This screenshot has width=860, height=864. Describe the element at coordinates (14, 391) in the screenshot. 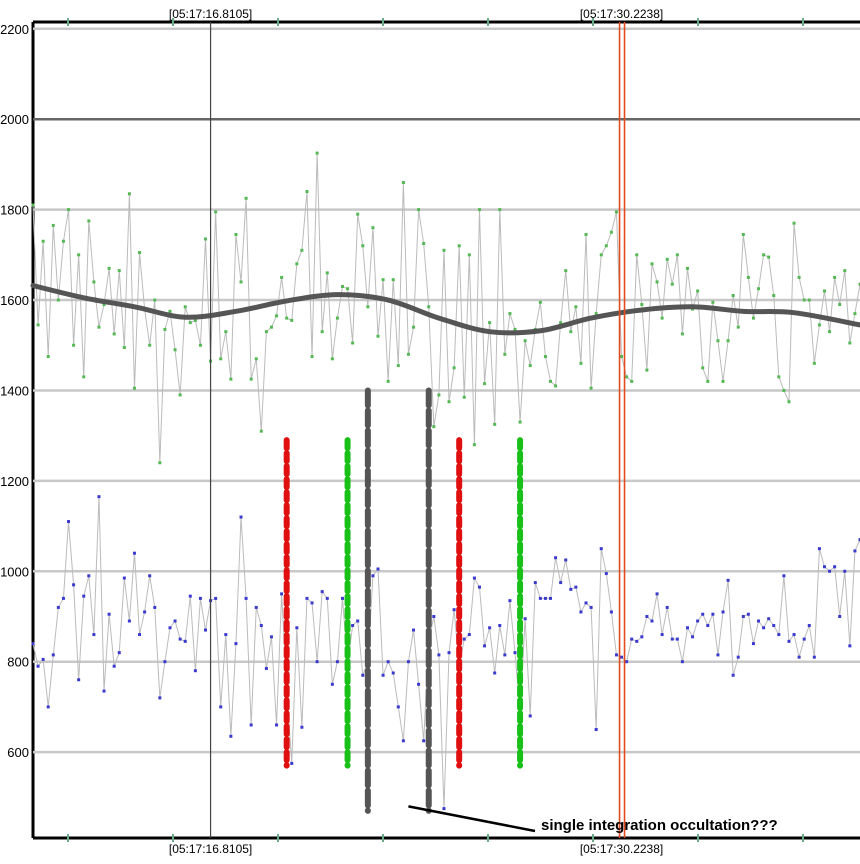

I see `y-axis-tick-labels: 600 800 1000 1200 1400 1600 1800 2000 2200` at that location.